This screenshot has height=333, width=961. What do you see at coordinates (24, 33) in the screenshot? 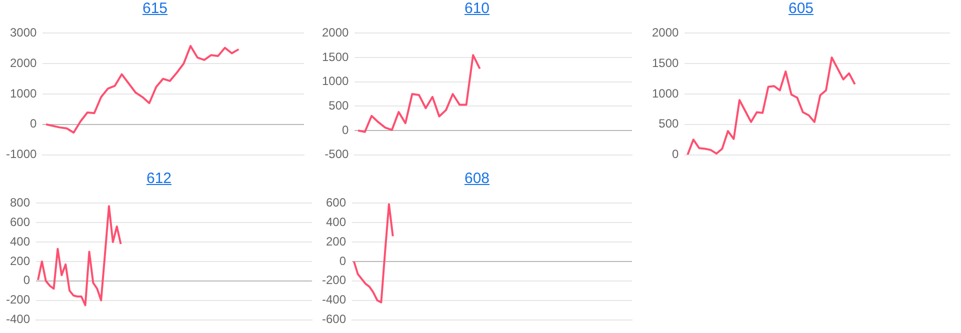
I see `y-tick-label: 3000` at bounding box center [24, 33].